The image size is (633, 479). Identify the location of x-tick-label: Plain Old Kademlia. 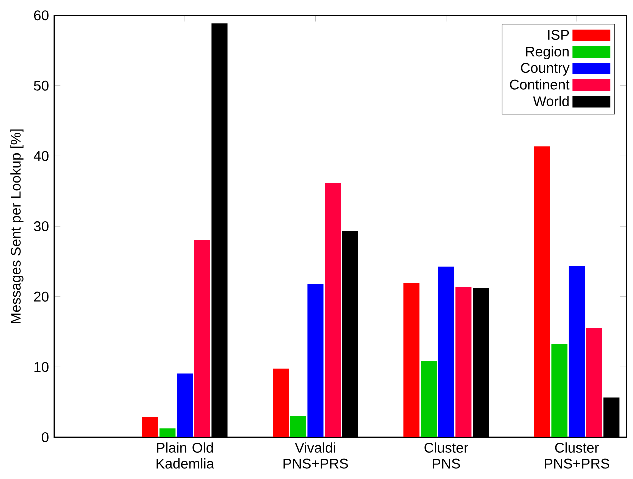
(185, 455).